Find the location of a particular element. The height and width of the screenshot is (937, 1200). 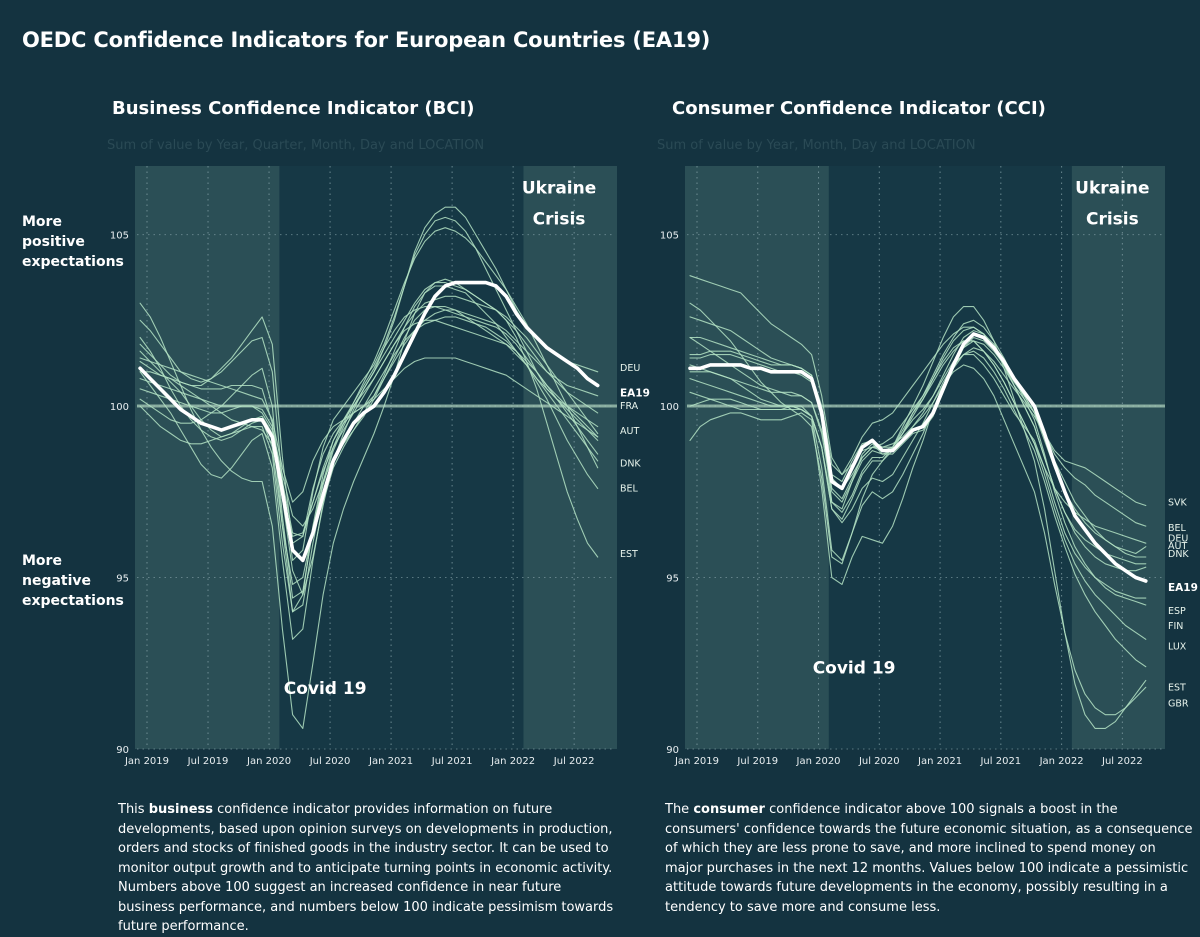

series-line-gbr is located at coordinates (918, 540).